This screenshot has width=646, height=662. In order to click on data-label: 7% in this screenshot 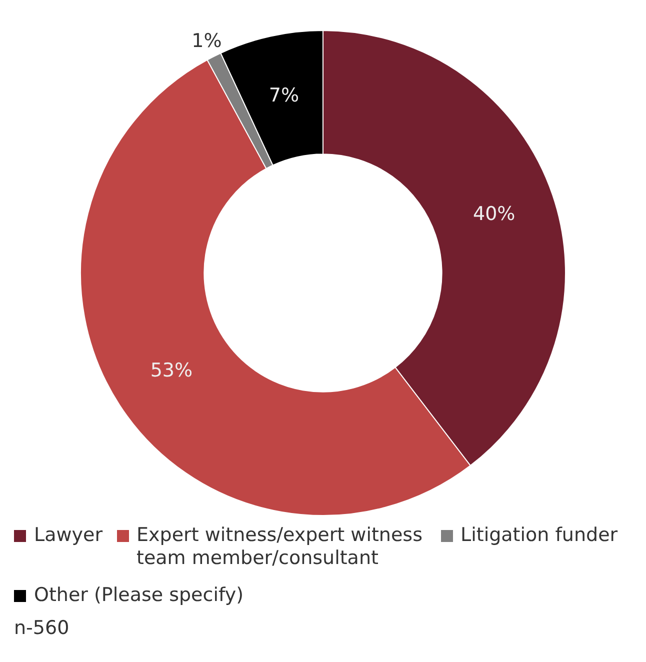, I will do `click(284, 95)`.